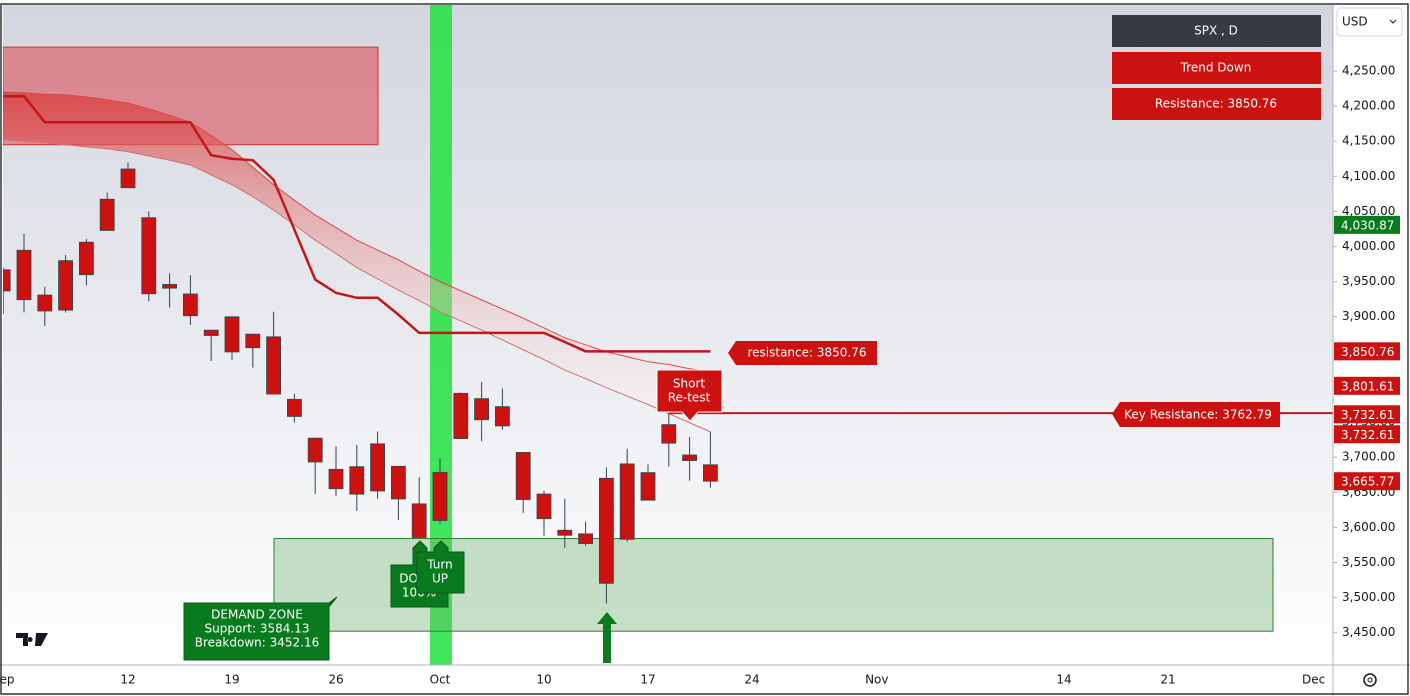 The height and width of the screenshot is (696, 1410). I want to click on trend-box, so click(1216, 68).